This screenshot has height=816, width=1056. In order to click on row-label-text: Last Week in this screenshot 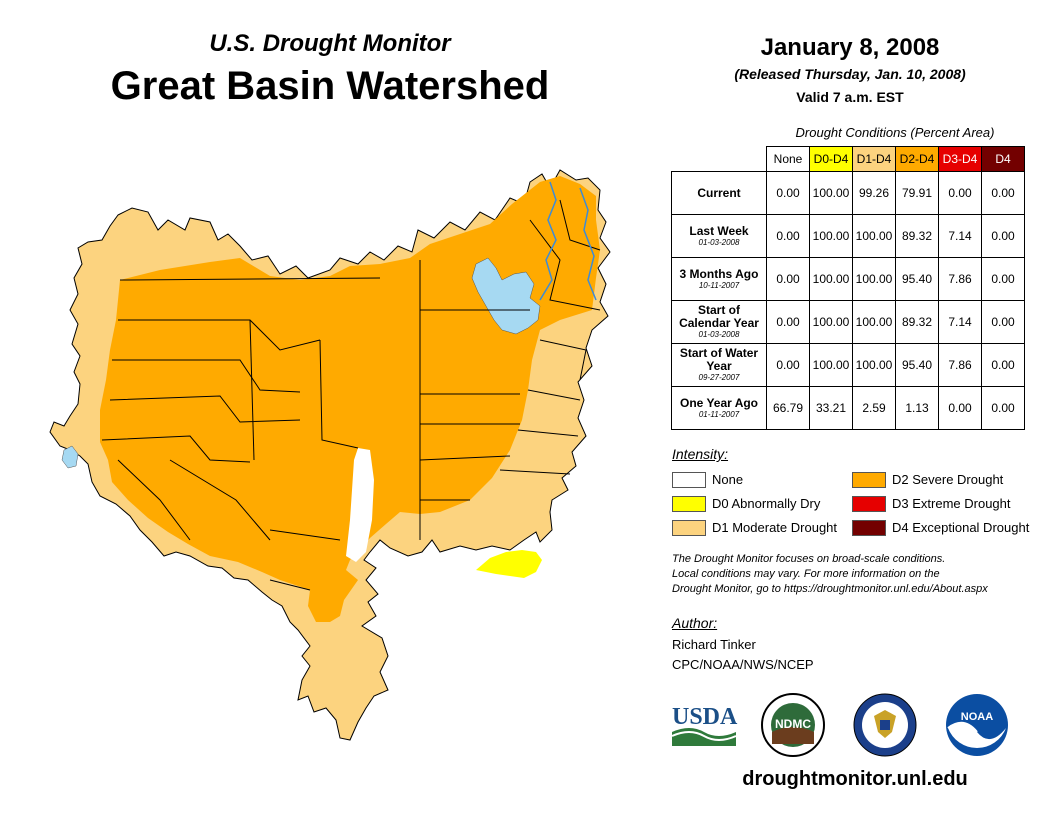, I will do `click(719, 230)`.